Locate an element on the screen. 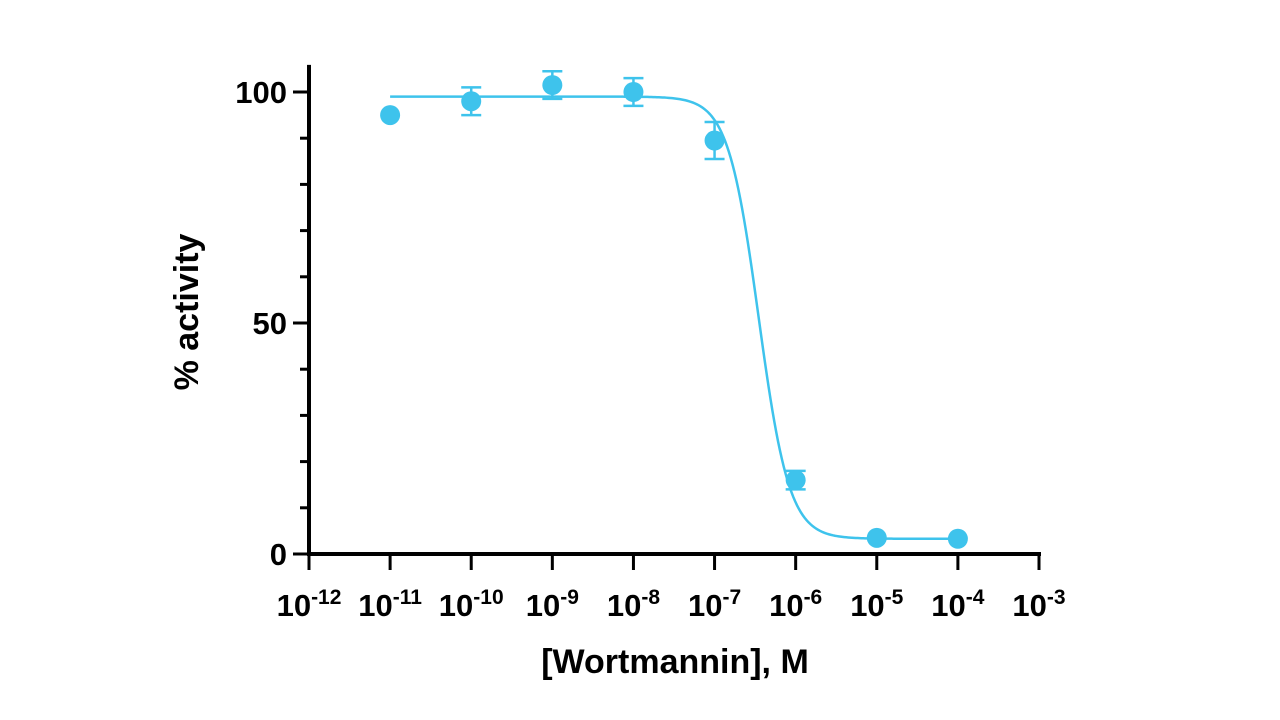  y-tick-label: 100 is located at coordinates (261, 92).